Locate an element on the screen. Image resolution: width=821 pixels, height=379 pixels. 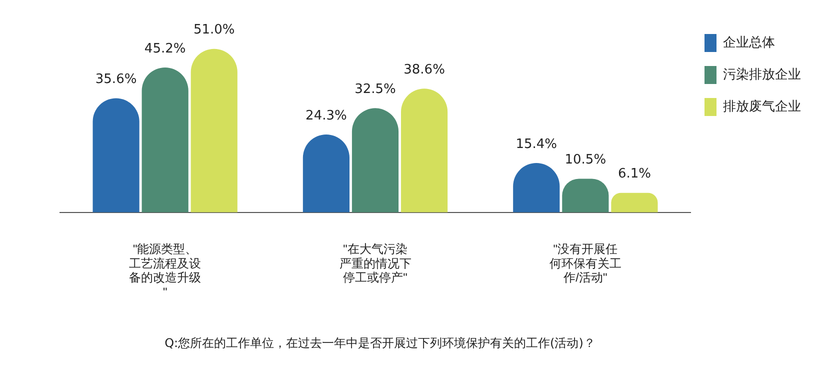
data-label: 32.5% is located at coordinates (375, 90).